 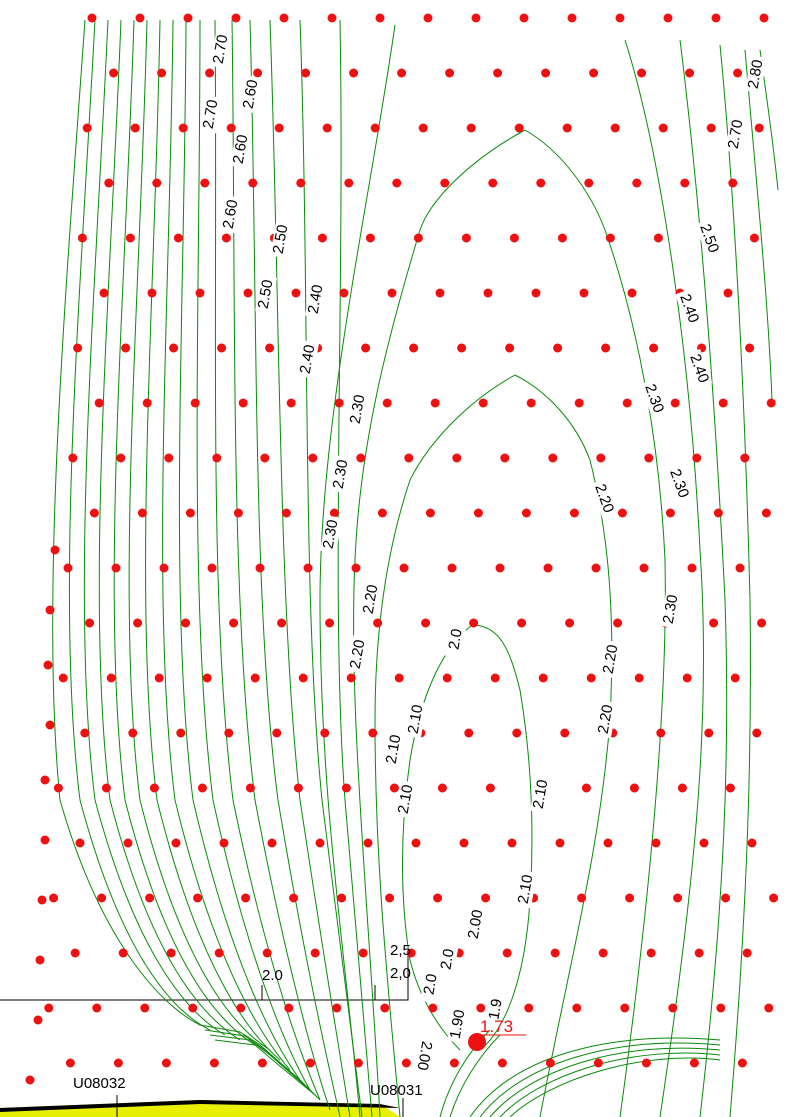 What do you see at coordinates (251, 94) in the screenshot?
I see `contour-label-group: 2.60` at bounding box center [251, 94].